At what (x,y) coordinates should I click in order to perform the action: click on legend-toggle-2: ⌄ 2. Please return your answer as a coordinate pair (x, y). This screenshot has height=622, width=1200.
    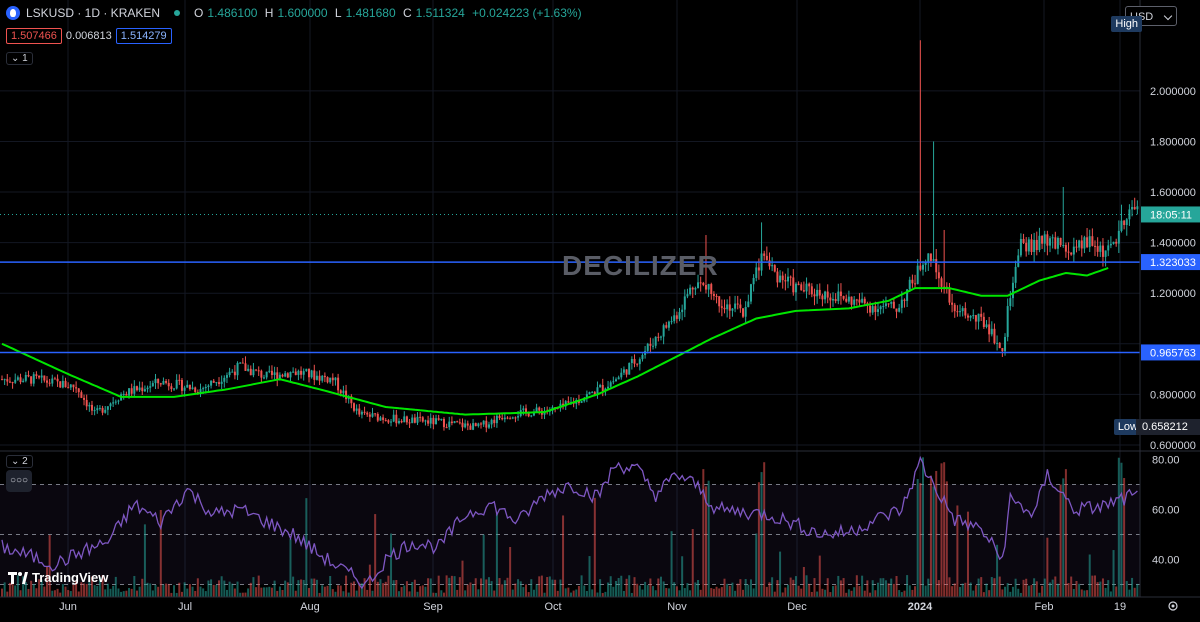
    Looking at the image, I should click on (19, 461).